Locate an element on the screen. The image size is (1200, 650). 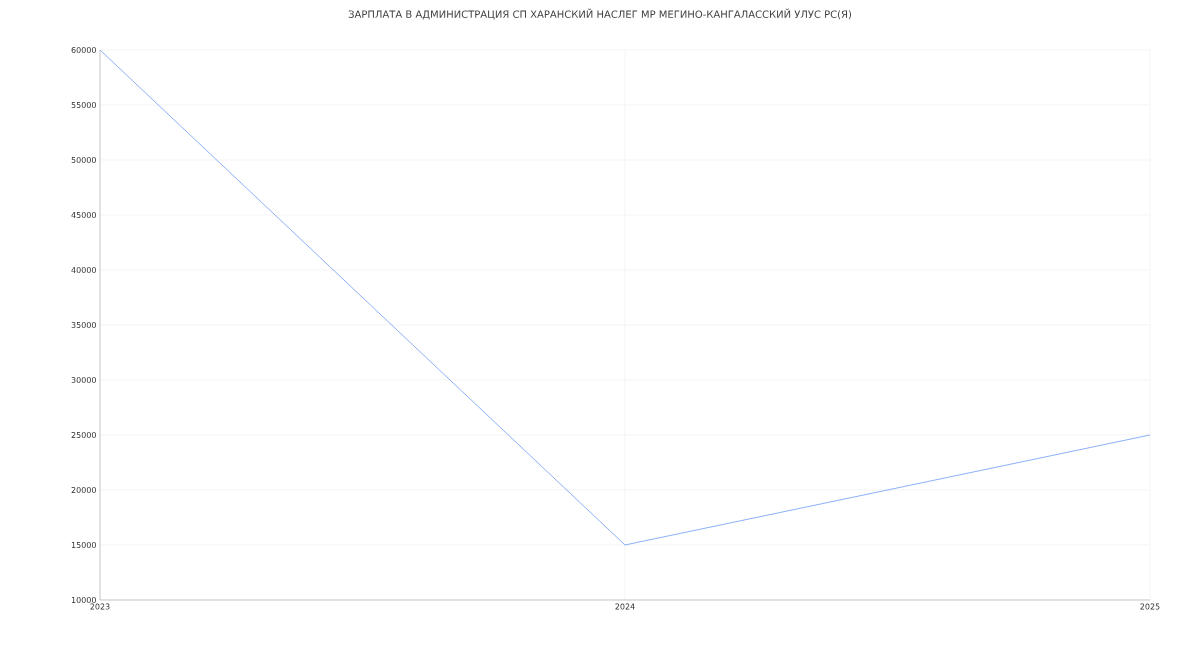
y-tick-label: 35000 is located at coordinates (83, 325).